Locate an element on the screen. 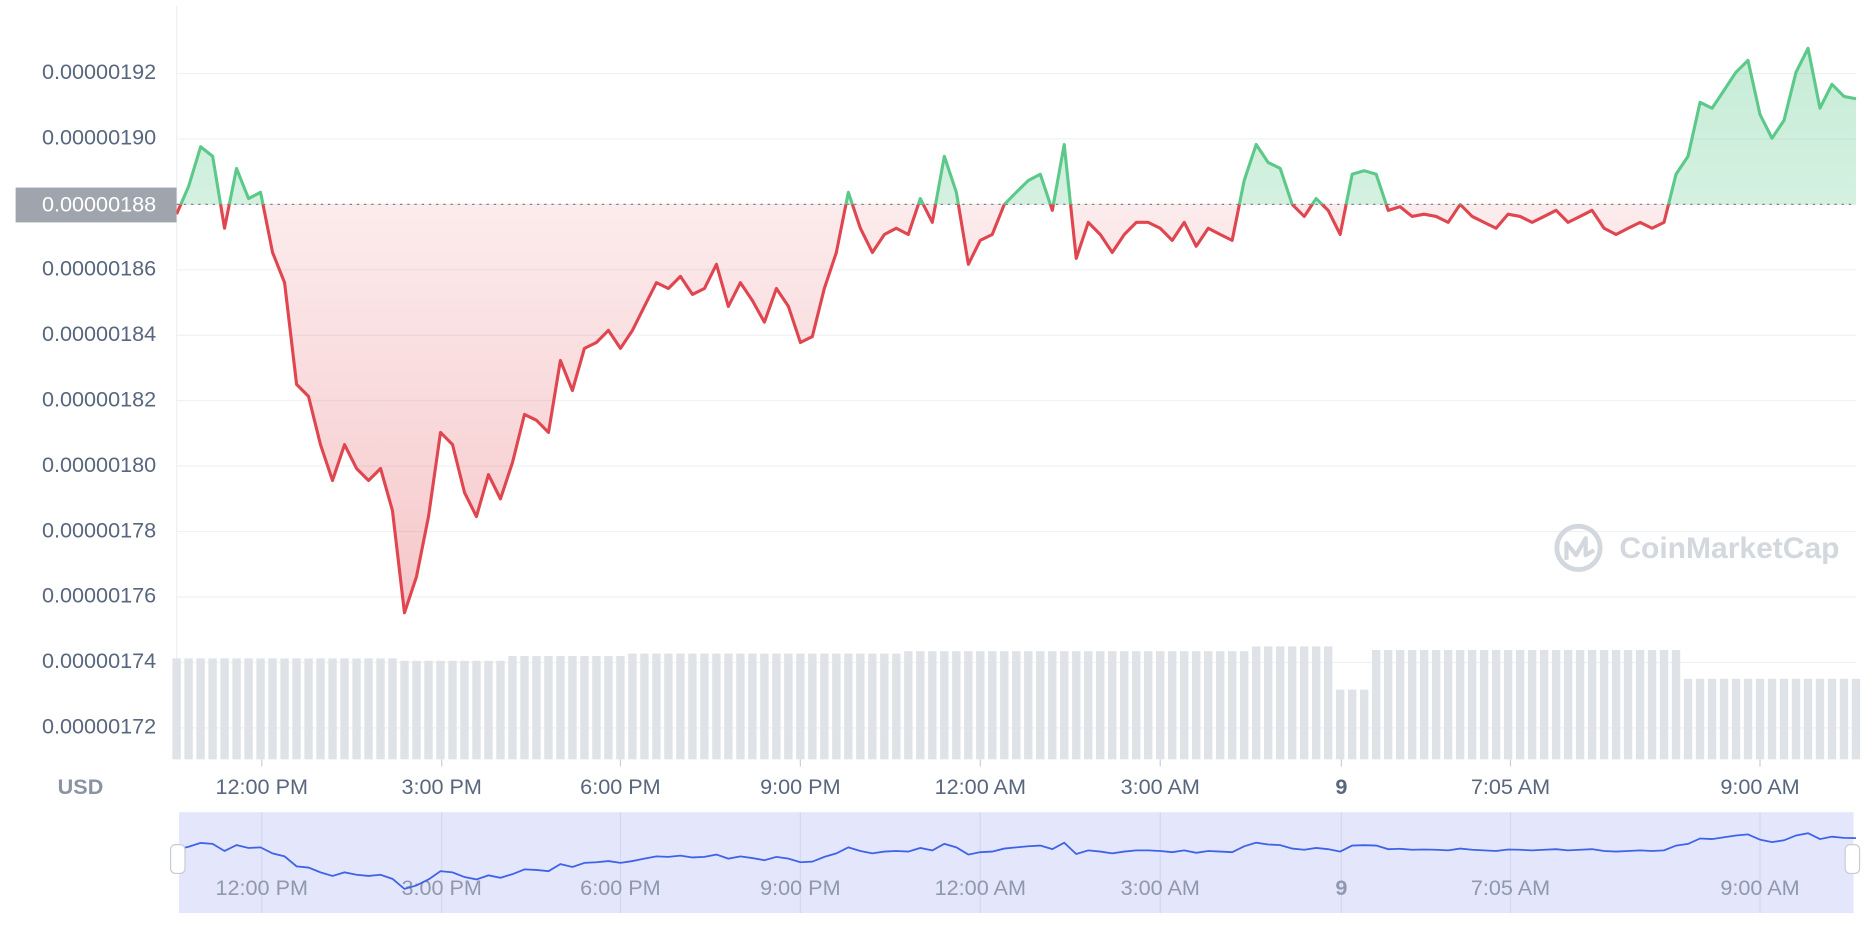 The height and width of the screenshot is (930, 1874). y-tick-label: 0.00000186 is located at coordinates (99, 268).